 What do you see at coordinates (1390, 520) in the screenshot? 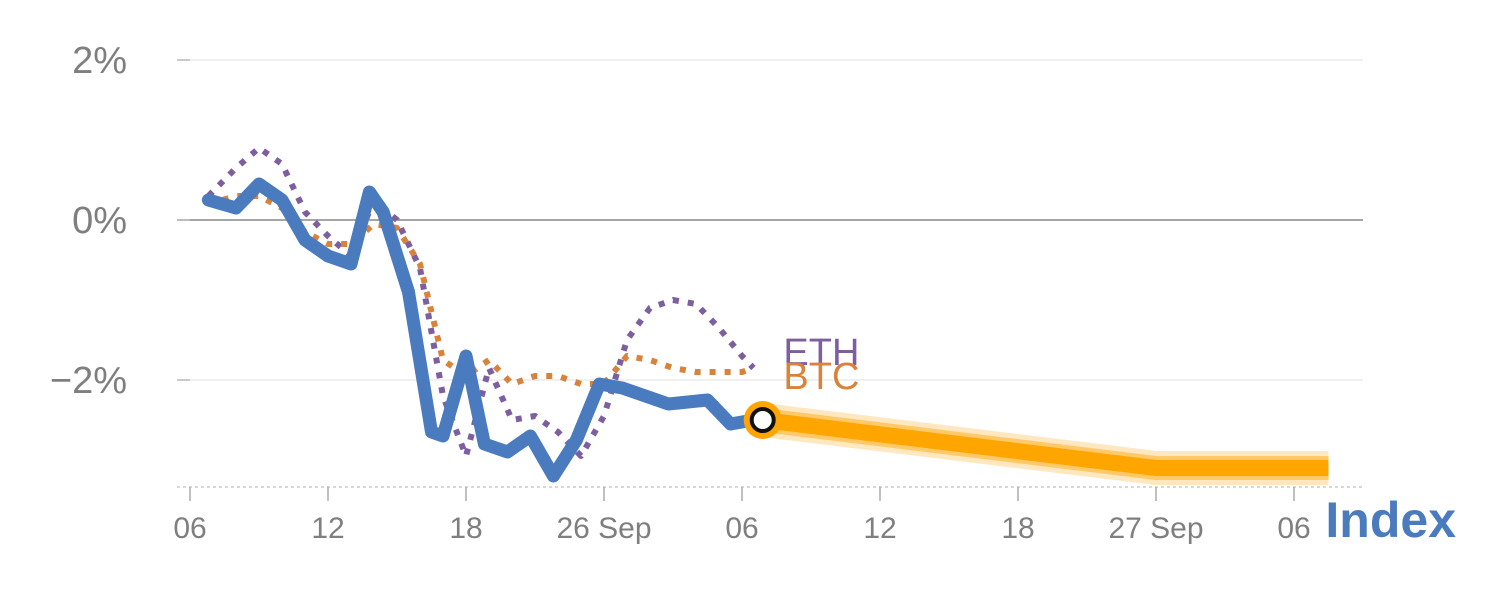
I see `index-axis-label: Index` at bounding box center [1390, 520].